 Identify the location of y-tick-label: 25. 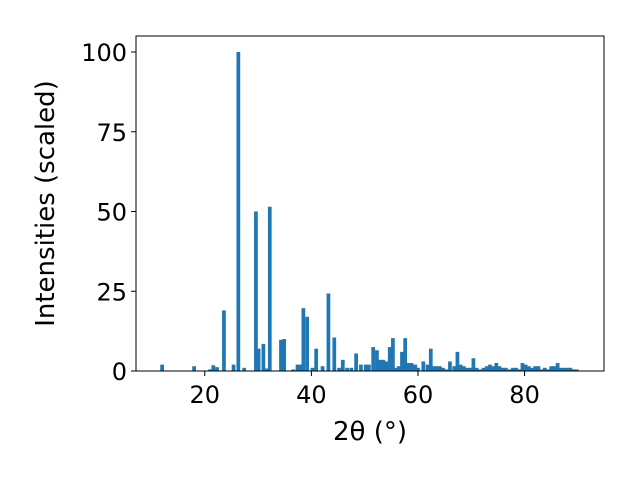
(111, 292).